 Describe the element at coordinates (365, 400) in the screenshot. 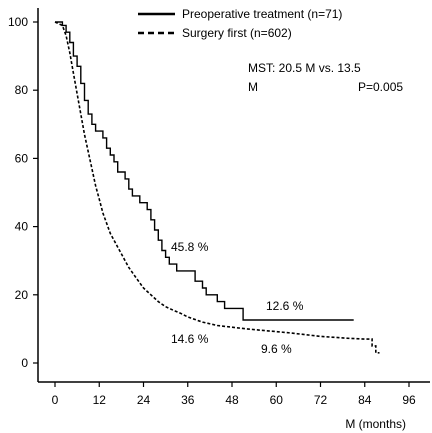

I see `x-tick-label-7: 84` at that location.